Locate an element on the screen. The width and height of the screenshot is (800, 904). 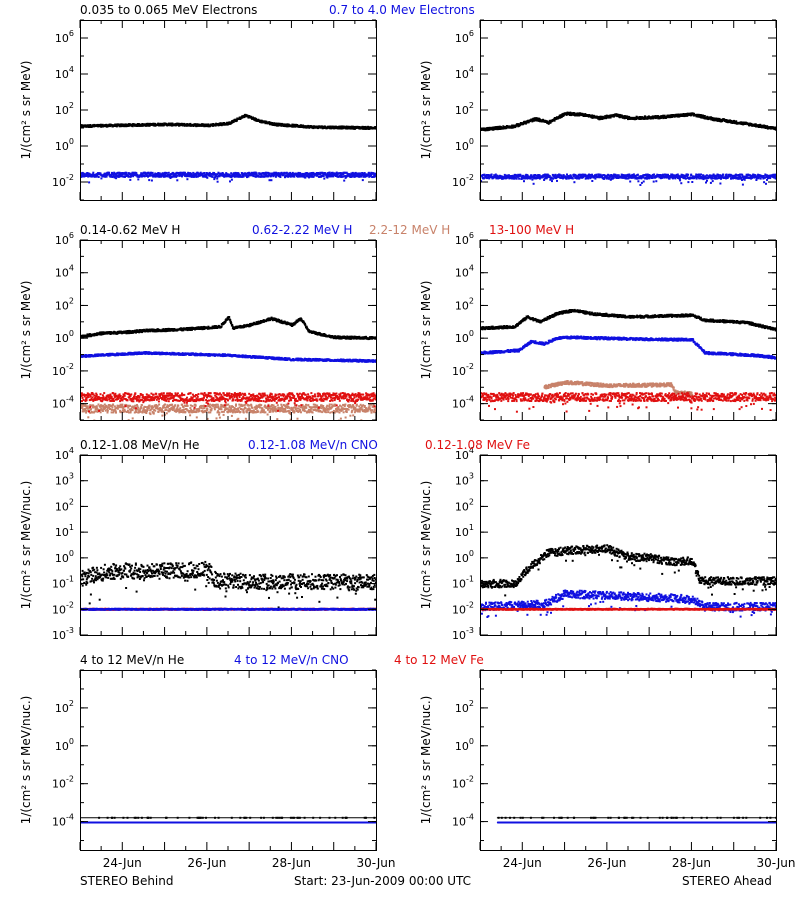
y-tick-label: 10⁶ is located at coordinates (64, 37).